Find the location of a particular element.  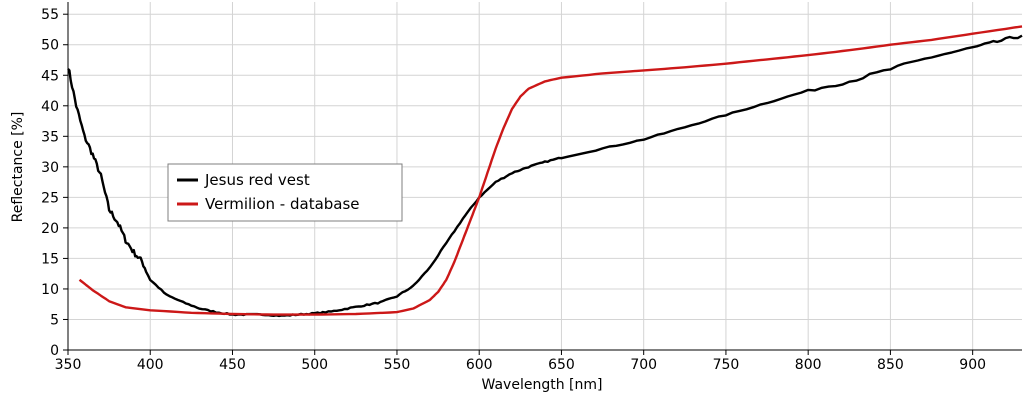

x-tick-label-850: 850 is located at coordinates (890, 365).